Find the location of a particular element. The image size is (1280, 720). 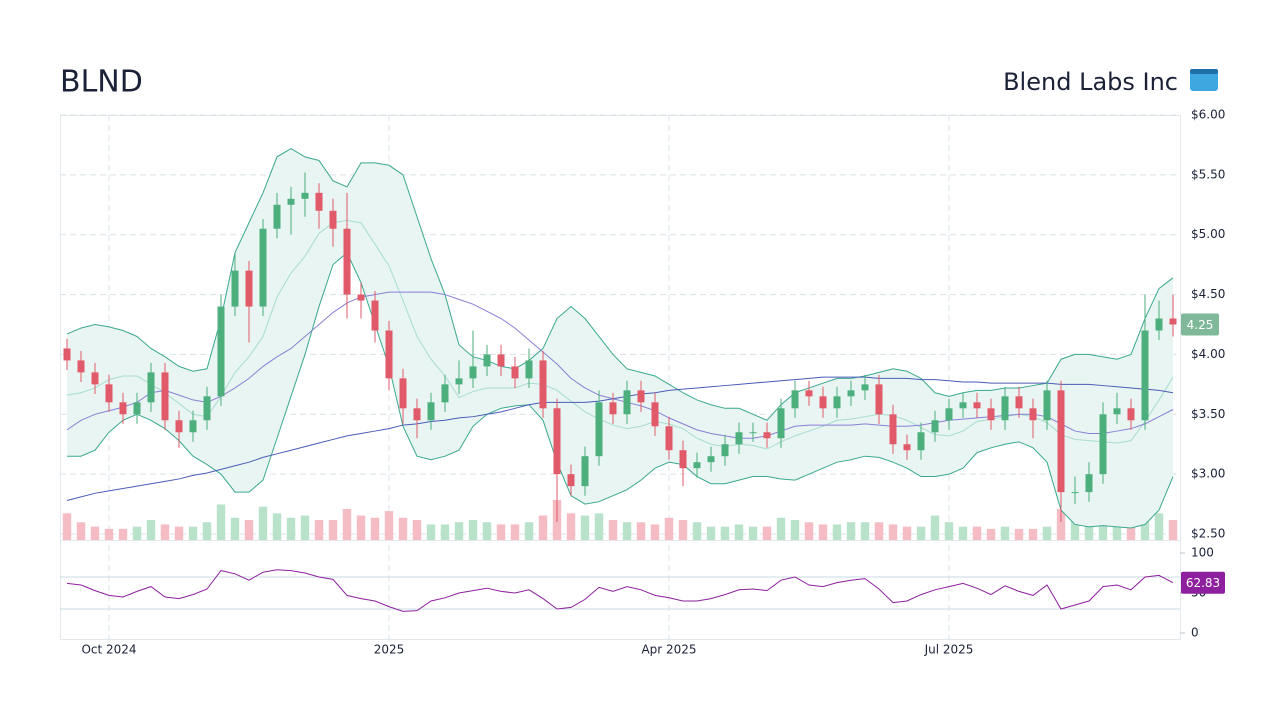

ticker-title: BLND is located at coordinates (101, 82).